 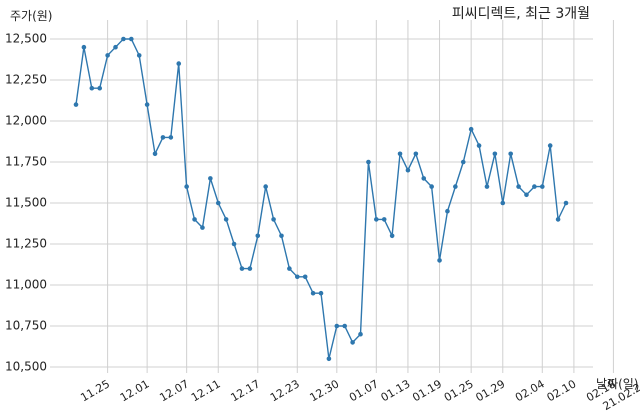 I want to click on x-tick-label: 02.04, so click(x=530, y=390).